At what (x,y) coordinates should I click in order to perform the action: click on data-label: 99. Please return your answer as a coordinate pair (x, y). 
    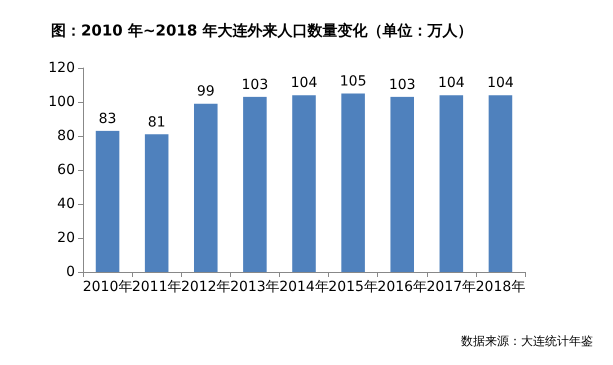
    Looking at the image, I should click on (205, 92).